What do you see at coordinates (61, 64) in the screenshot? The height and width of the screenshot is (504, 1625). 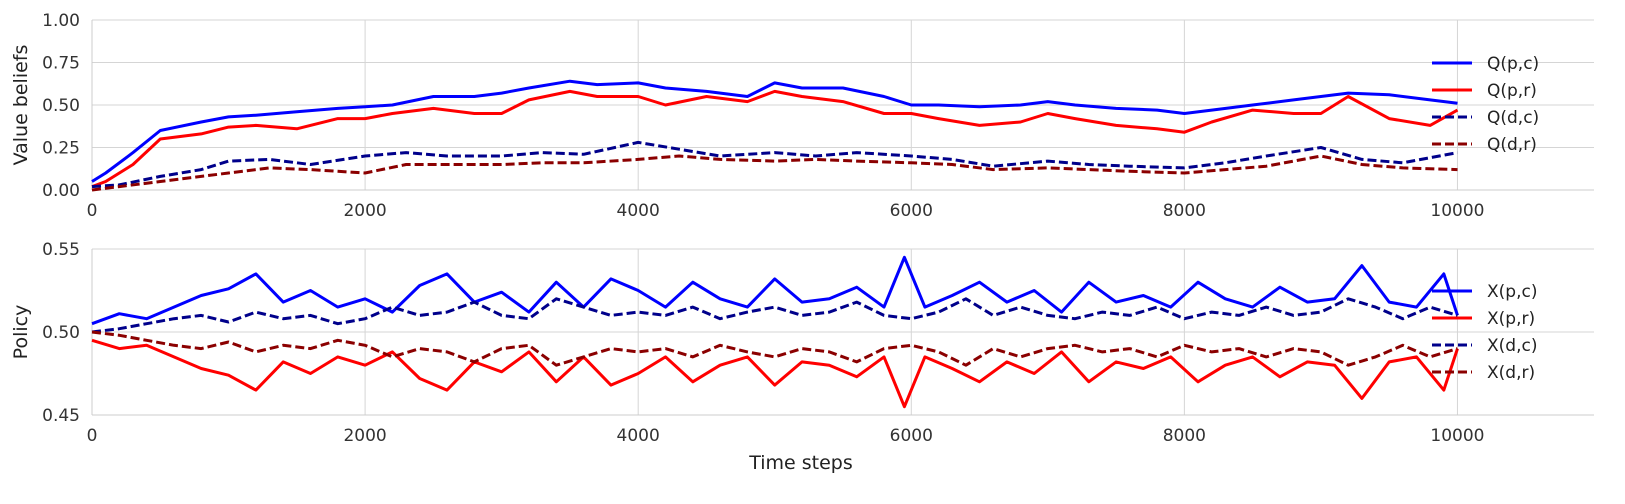 I see `y-tick-label: 0.75` at bounding box center [61, 64].